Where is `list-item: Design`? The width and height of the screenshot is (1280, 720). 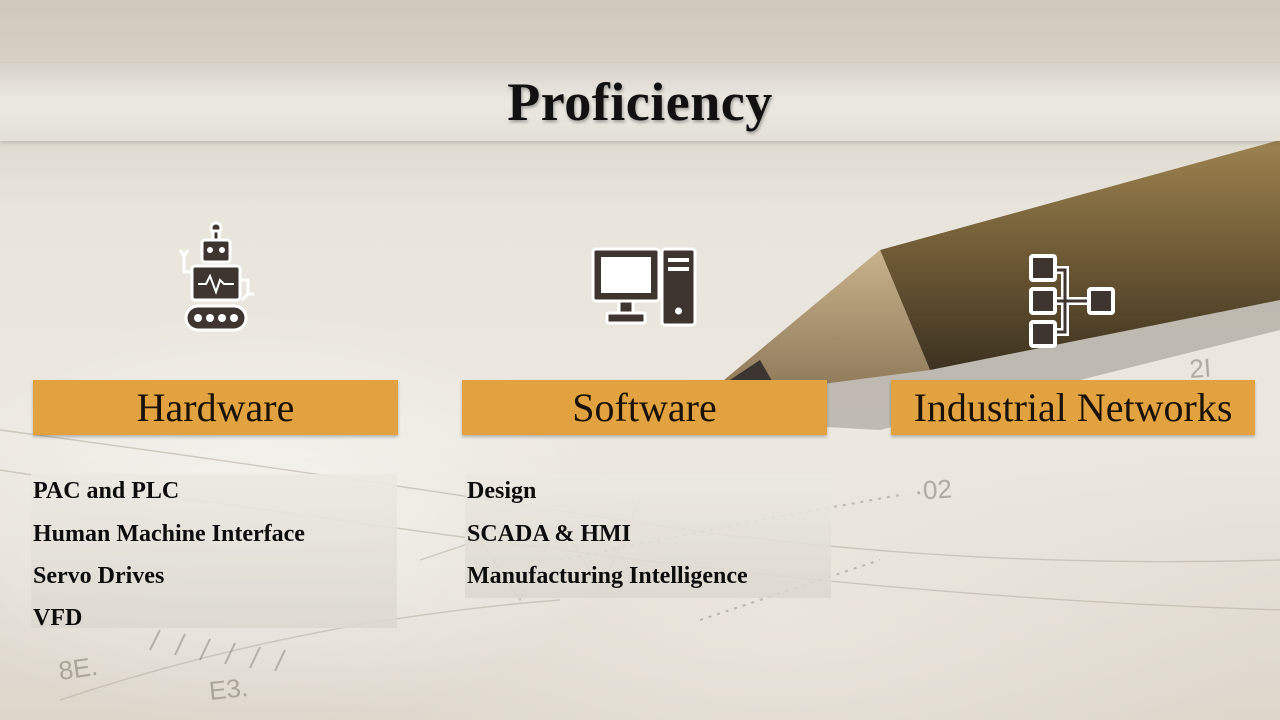
list-item: Design is located at coordinates (502, 491).